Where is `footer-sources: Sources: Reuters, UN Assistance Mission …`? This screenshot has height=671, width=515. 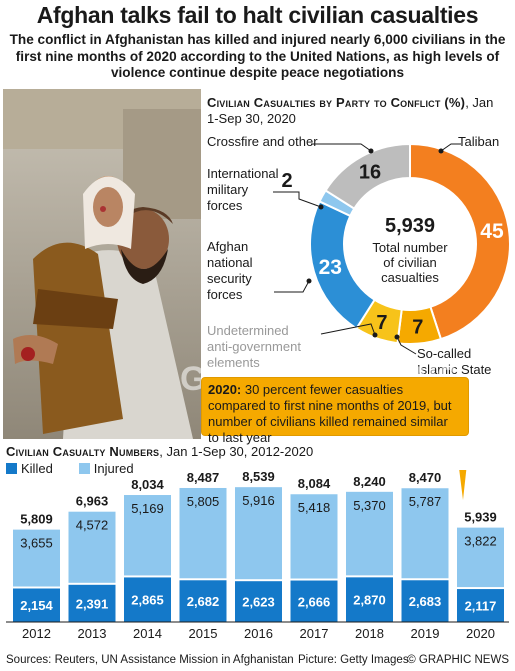 footer-sources: Sources: Reuters, UN Assistance Mission … is located at coordinates (150, 660).